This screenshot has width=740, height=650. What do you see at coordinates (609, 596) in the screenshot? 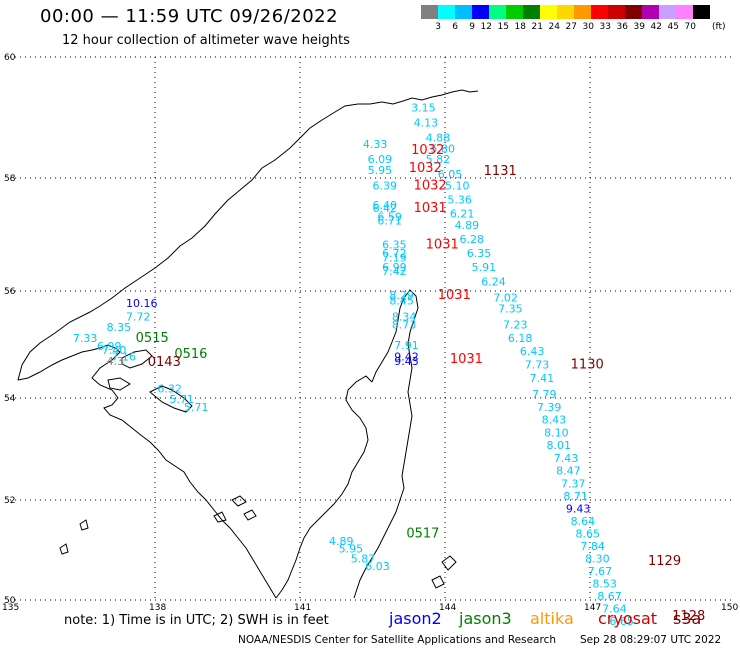
I see `wave-height-value: 8.67` at bounding box center [609, 596].